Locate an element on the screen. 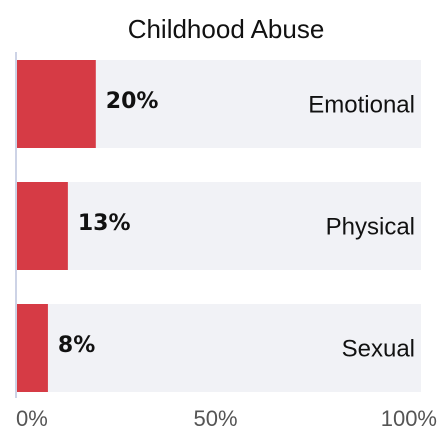 This screenshot has height=429, width=439. category-label: Emotional is located at coordinates (361, 104).